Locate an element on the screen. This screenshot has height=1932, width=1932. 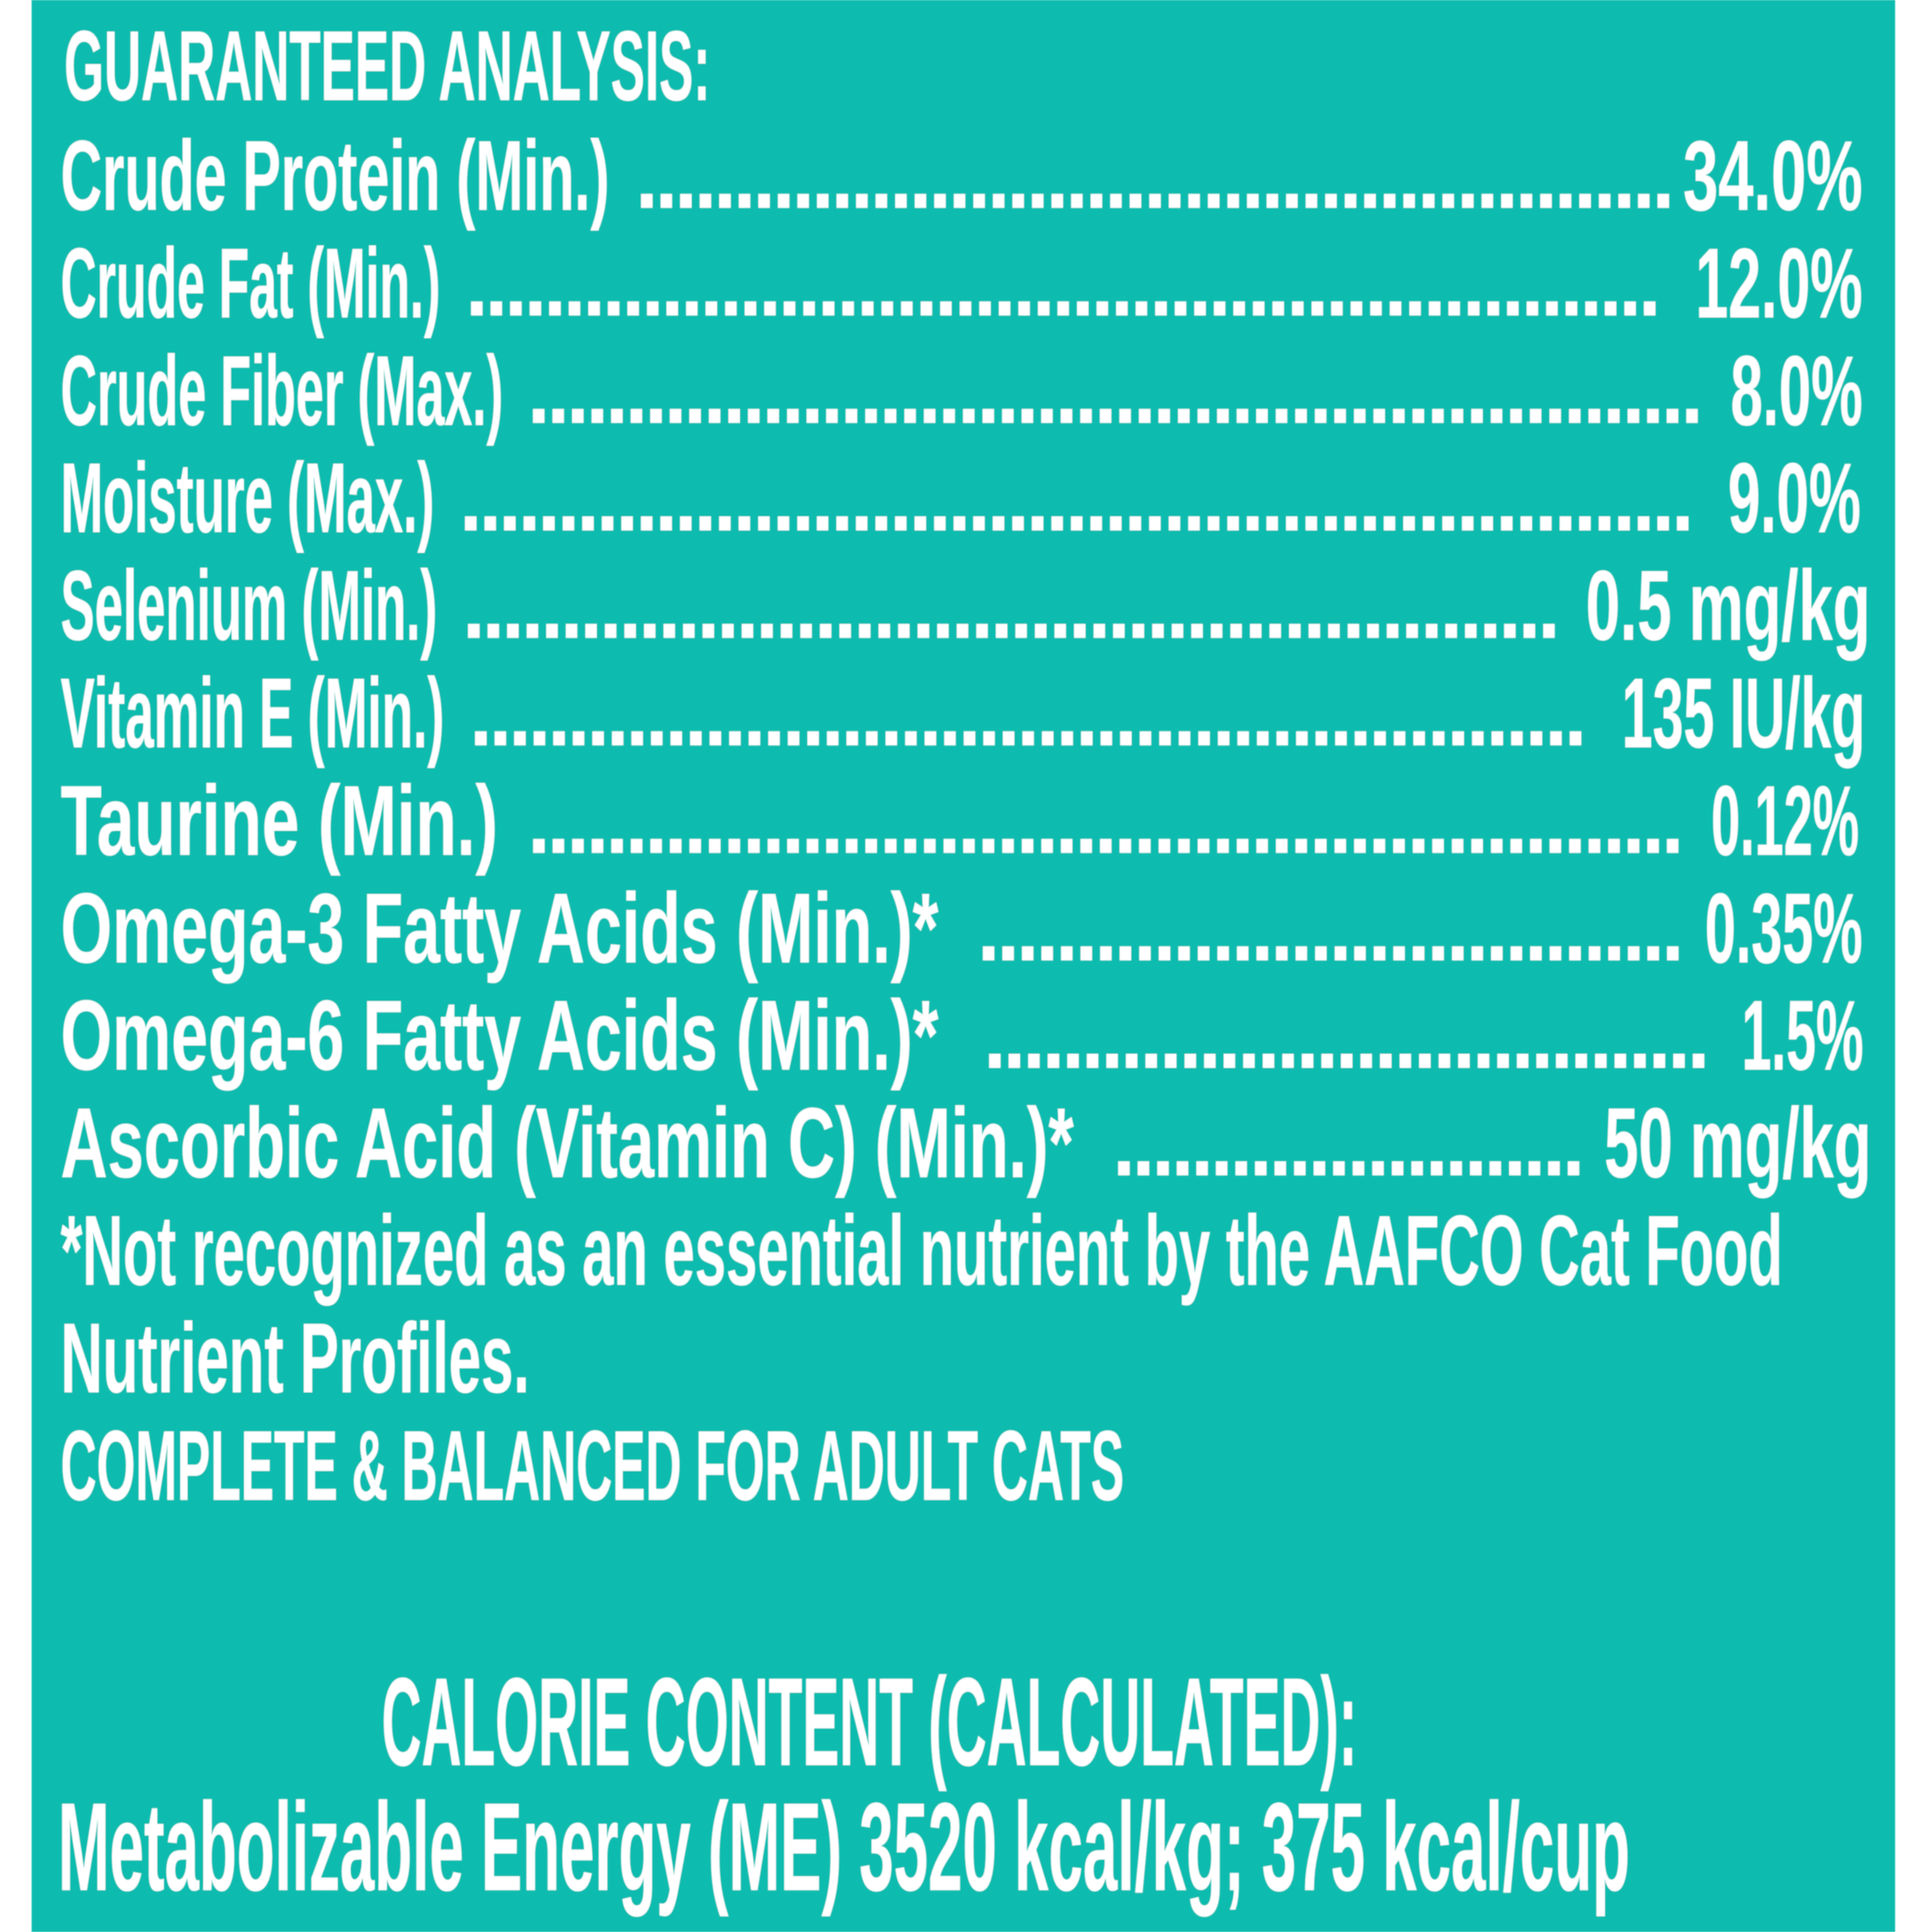
svg-text: 0.12% is located at coordinates (1786, 820).